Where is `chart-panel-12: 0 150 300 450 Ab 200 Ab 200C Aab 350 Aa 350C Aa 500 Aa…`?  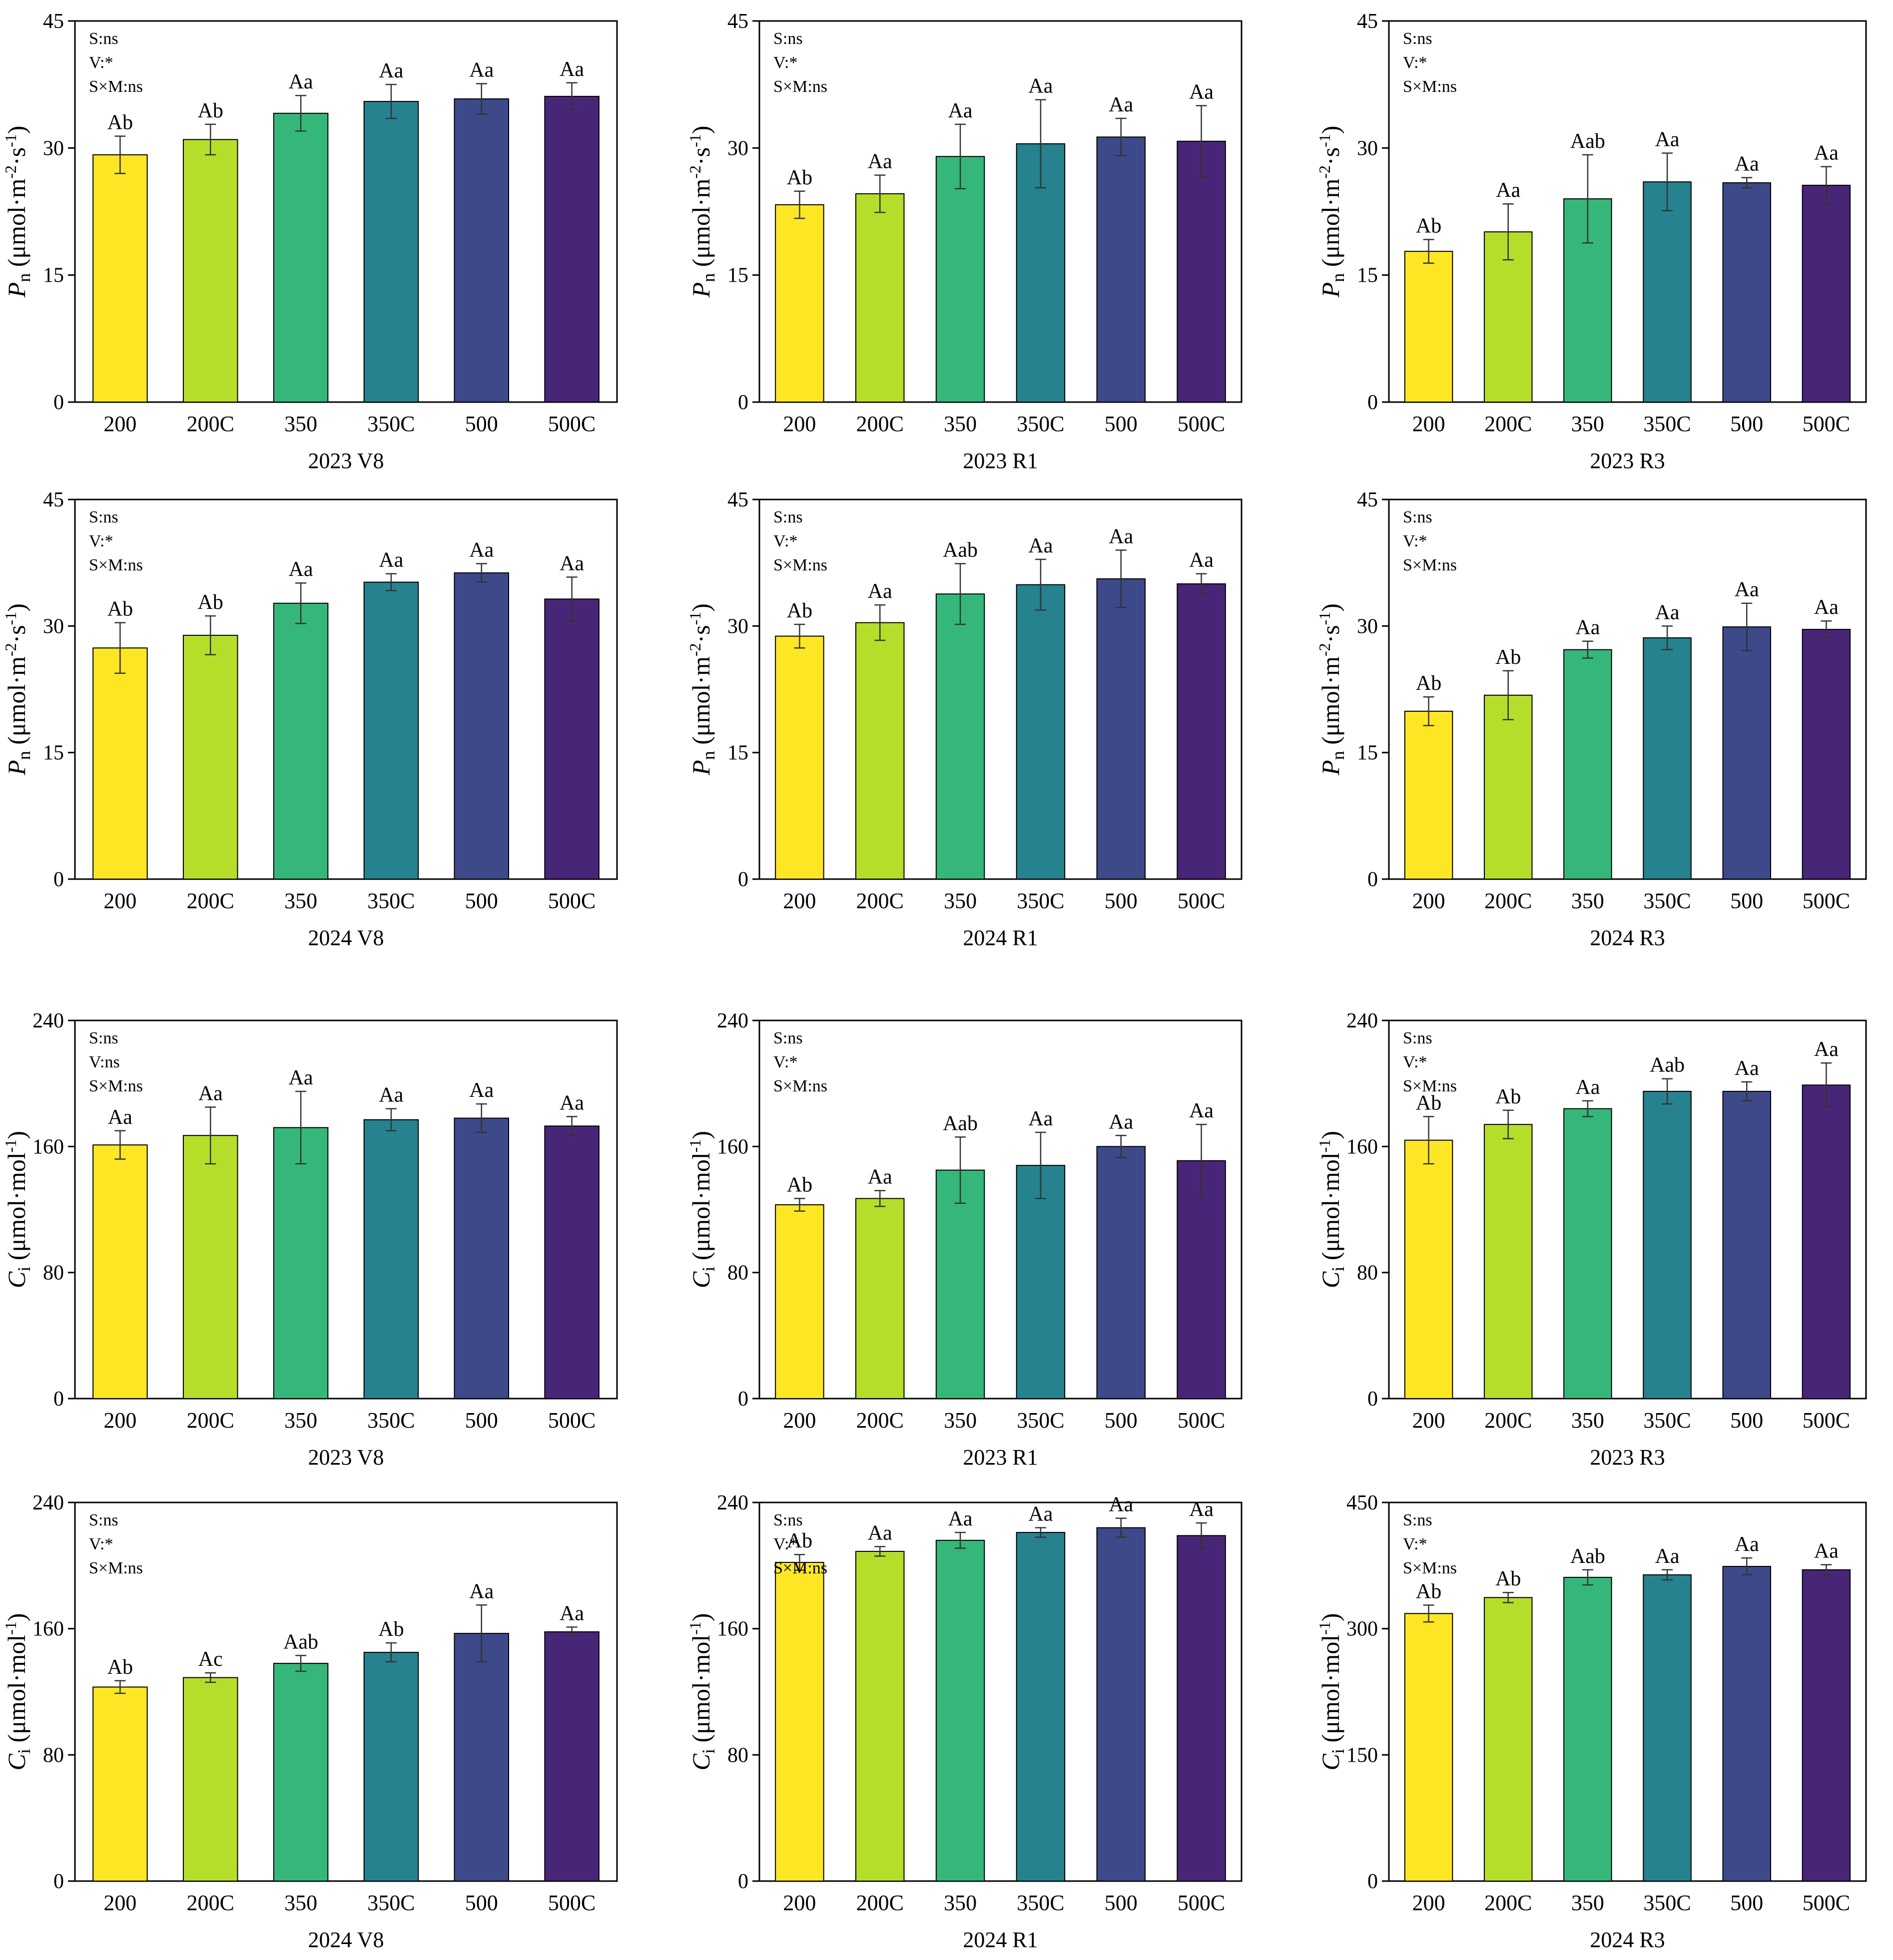 chart-panel-12: 0 150 300 450 Ab 200 Ab 200C Aab 350 Aa 350C Aa 500 Aa… is located at coordinates (1591, 1721).